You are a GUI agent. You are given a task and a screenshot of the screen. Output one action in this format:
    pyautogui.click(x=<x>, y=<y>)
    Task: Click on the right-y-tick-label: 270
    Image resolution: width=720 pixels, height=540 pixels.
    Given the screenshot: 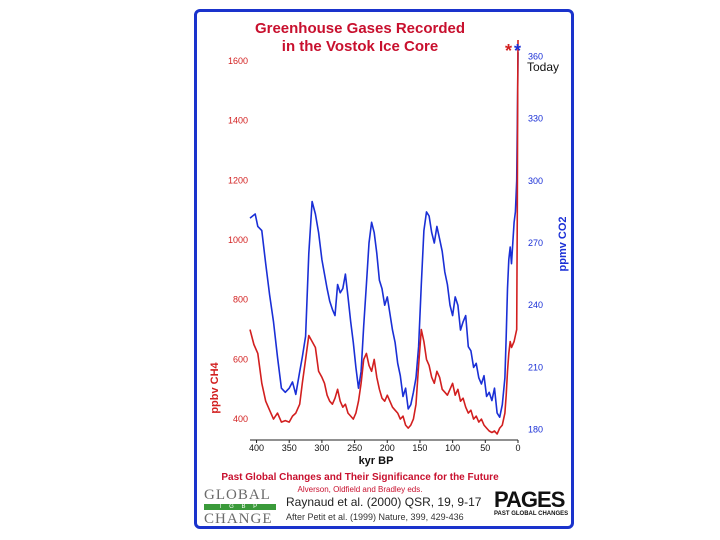 What is the action you would take?
    pyautogui.click(x=535, y=243)
    